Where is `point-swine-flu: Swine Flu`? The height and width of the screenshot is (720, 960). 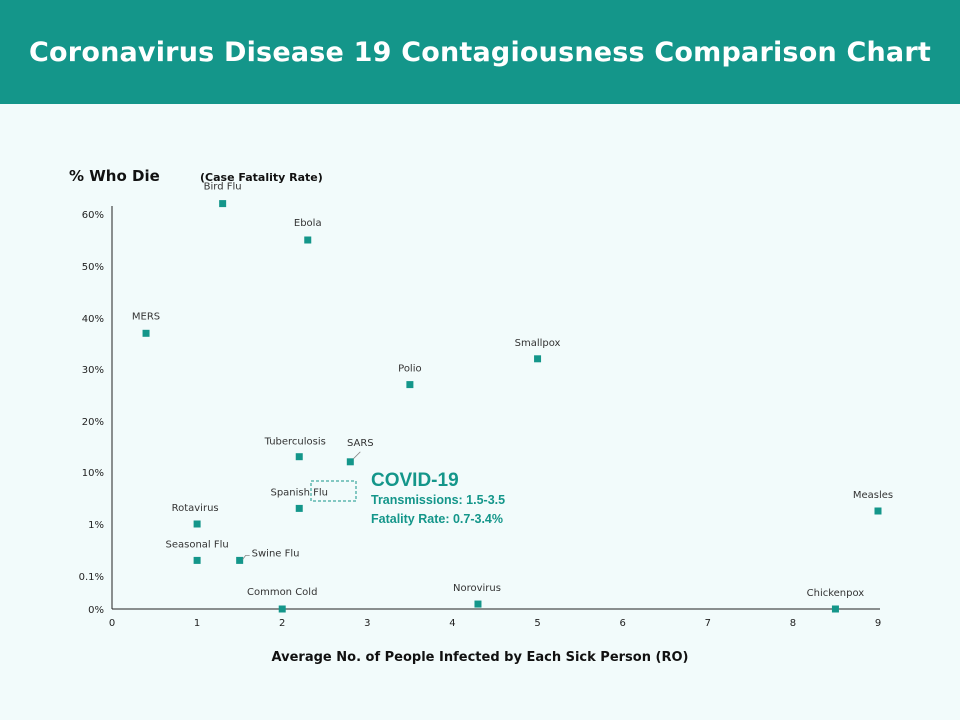
point-swine-flu: Swine Flu is located at coordinates (268, 556).